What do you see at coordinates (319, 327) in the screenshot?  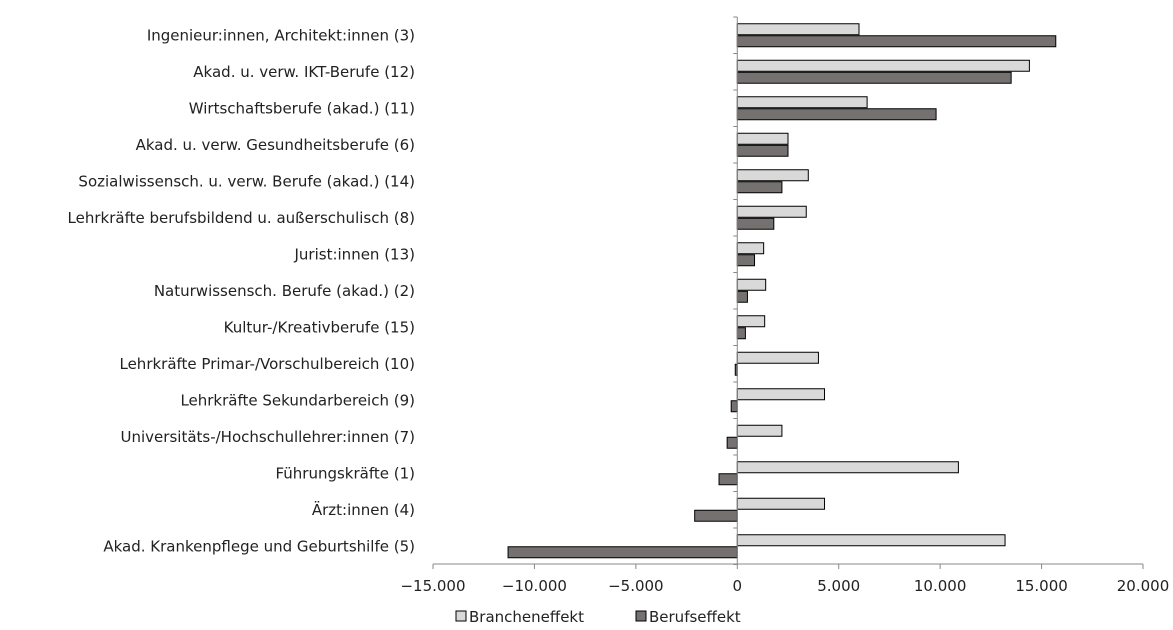 I see `category-label: Kultur-/Kreativberufe (15)` at bounding box center [319, 327].